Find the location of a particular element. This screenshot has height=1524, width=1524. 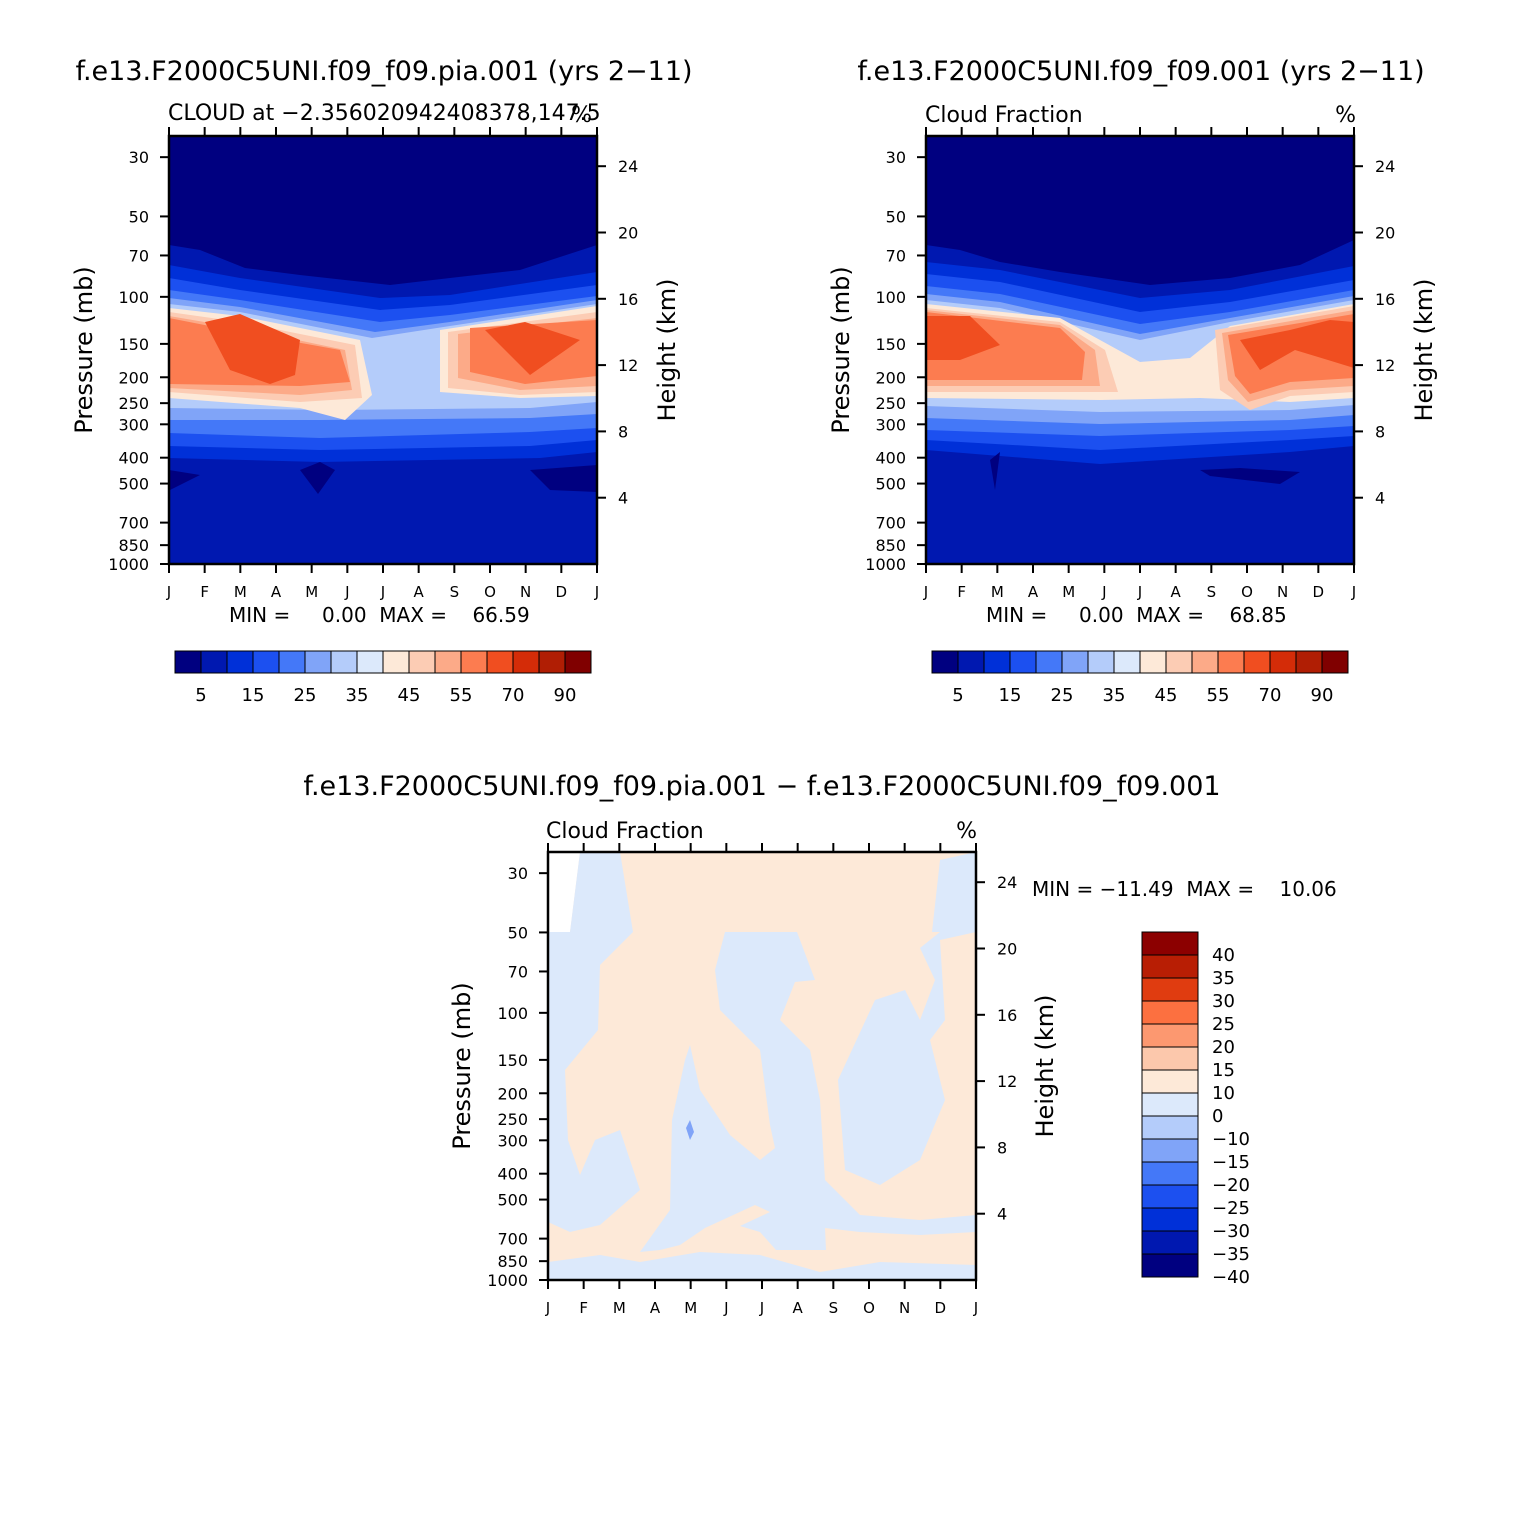

panel-1-unit: % is located at coordinates (581, 115).